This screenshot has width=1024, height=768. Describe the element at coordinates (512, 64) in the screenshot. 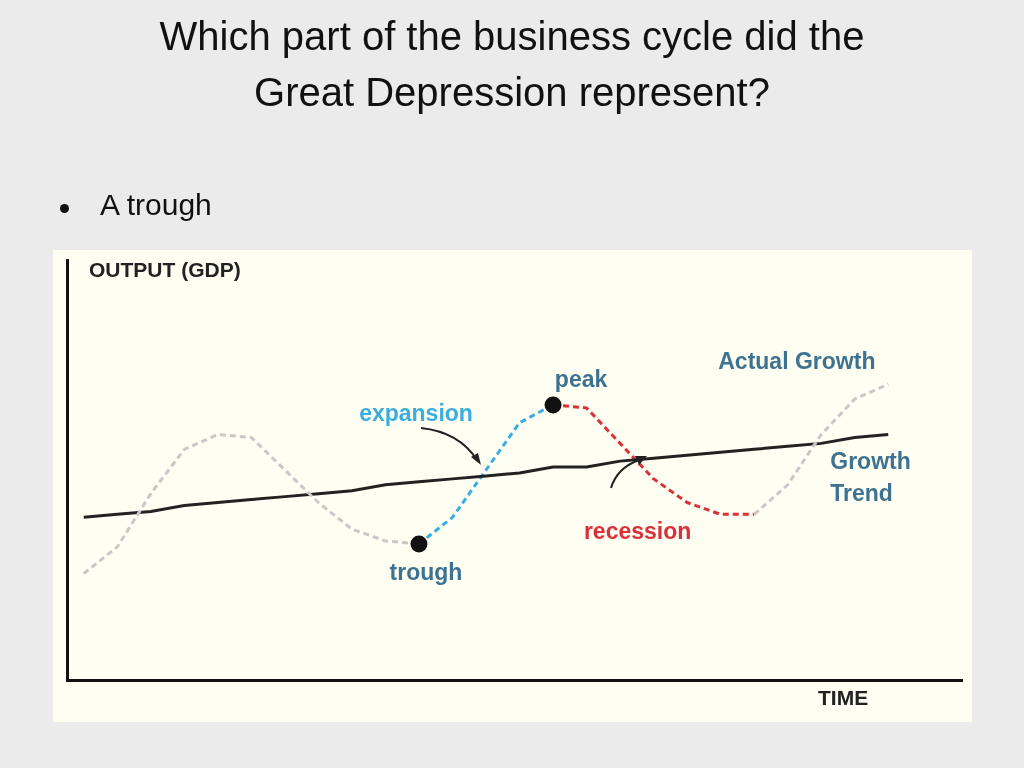

I see `chart-title: Which part of the business cycle did the Great Depression represent?` at that location.